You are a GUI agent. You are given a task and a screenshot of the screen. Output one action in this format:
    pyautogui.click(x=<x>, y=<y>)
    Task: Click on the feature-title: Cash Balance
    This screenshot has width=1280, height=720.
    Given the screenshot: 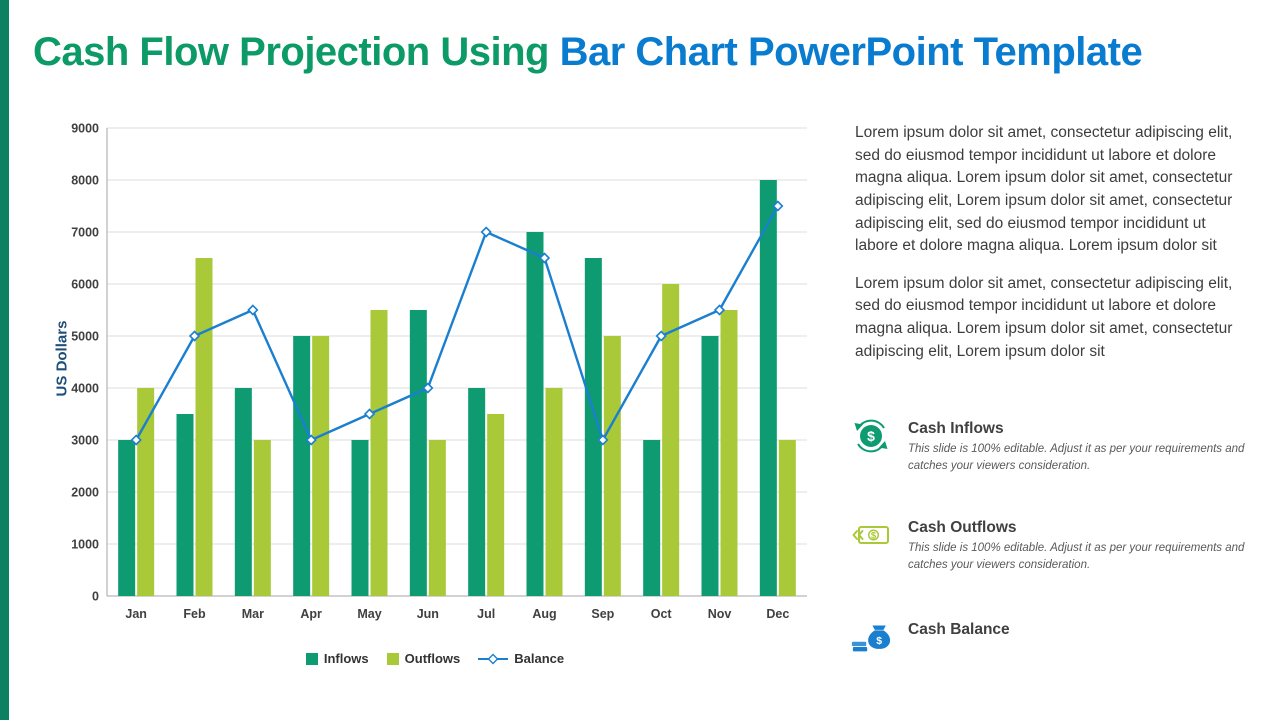 What is the action you would take?
    pyautogui.click(x=959, y=629)
    